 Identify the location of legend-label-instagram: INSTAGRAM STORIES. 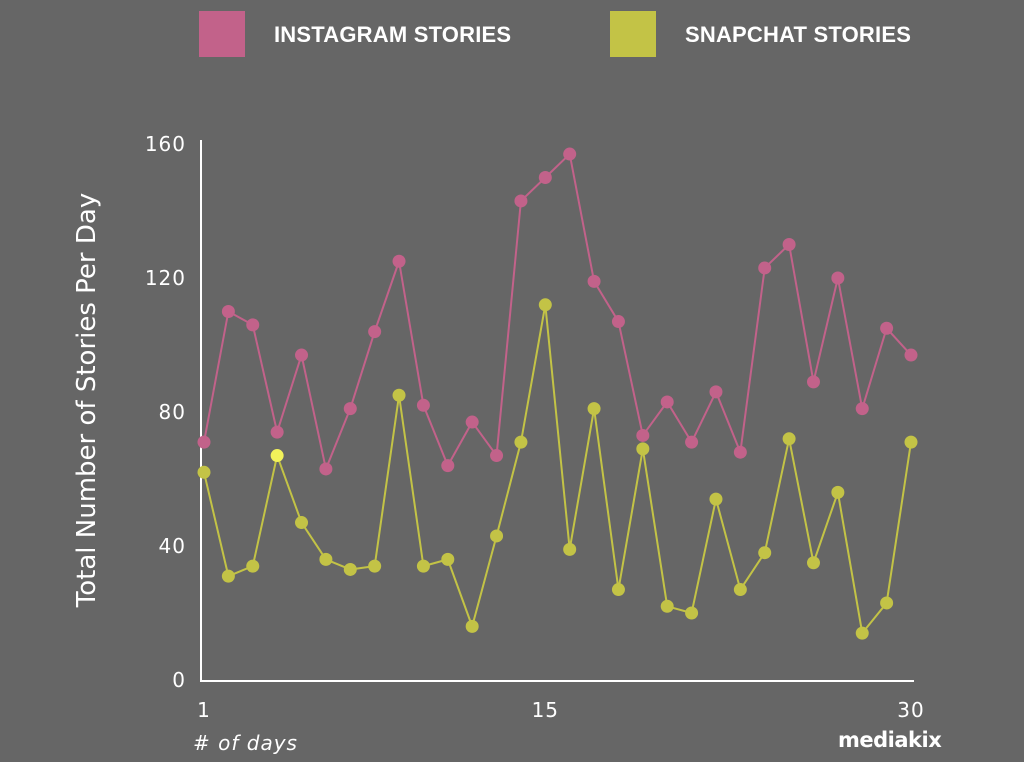
(393, 34).